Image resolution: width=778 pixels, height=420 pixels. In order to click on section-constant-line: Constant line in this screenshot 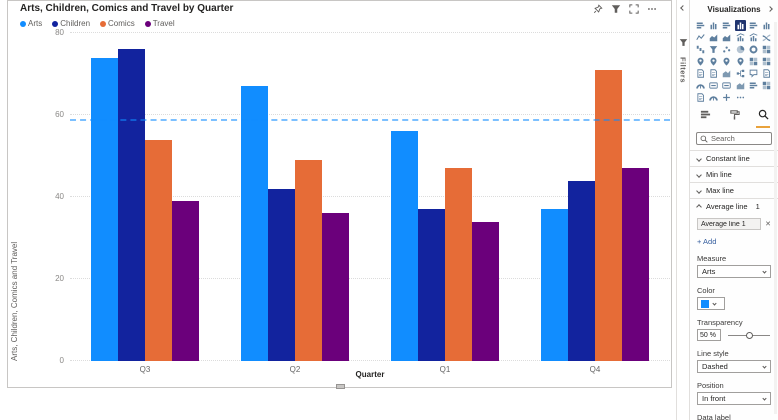, I will do `click(734, 158)`.